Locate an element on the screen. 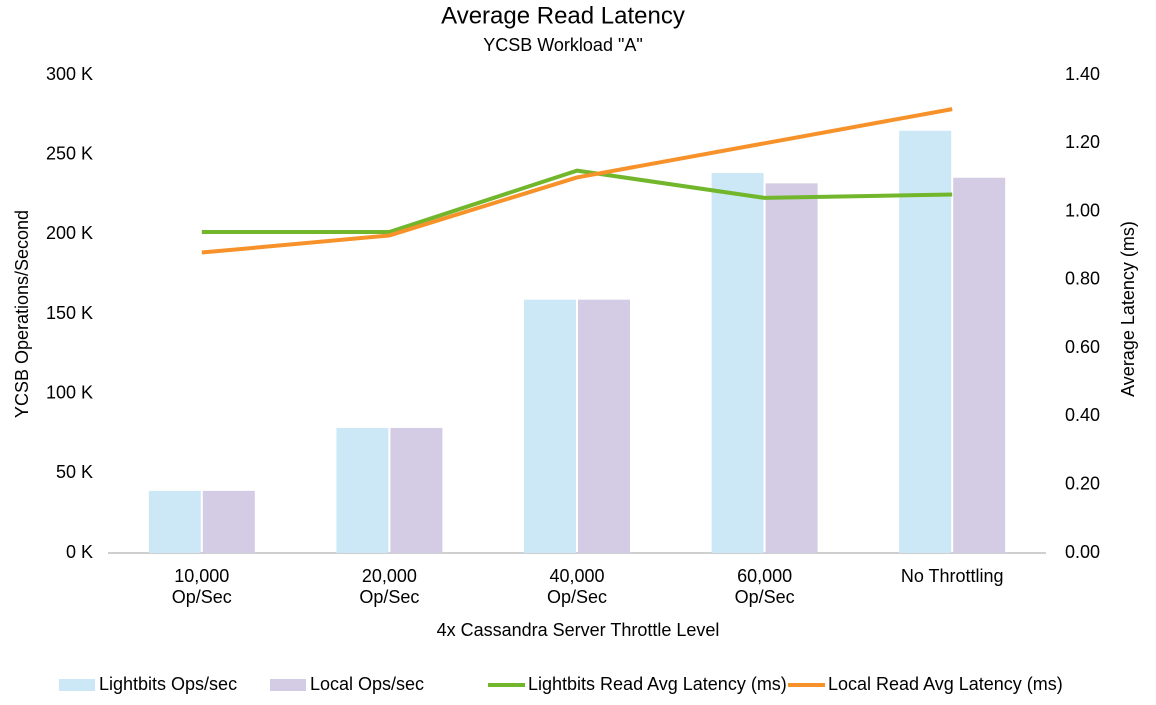 This screenshot has height=705, width=1156. x-tick-label: 10,000 Op/Sec is located at coordinates (201, 586).